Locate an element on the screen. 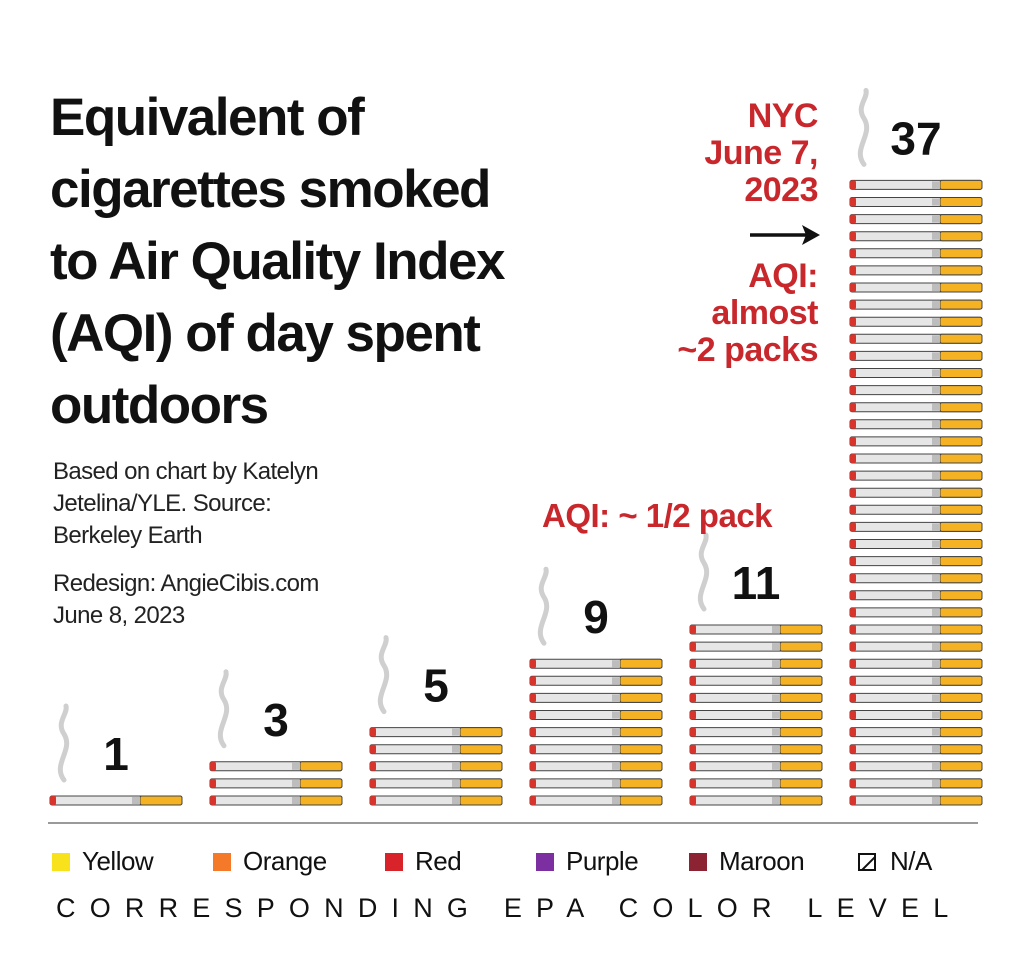  aqi-half-pack-annotation: AQI: ~ 1/2 pack is located at coordinates (657, 515).